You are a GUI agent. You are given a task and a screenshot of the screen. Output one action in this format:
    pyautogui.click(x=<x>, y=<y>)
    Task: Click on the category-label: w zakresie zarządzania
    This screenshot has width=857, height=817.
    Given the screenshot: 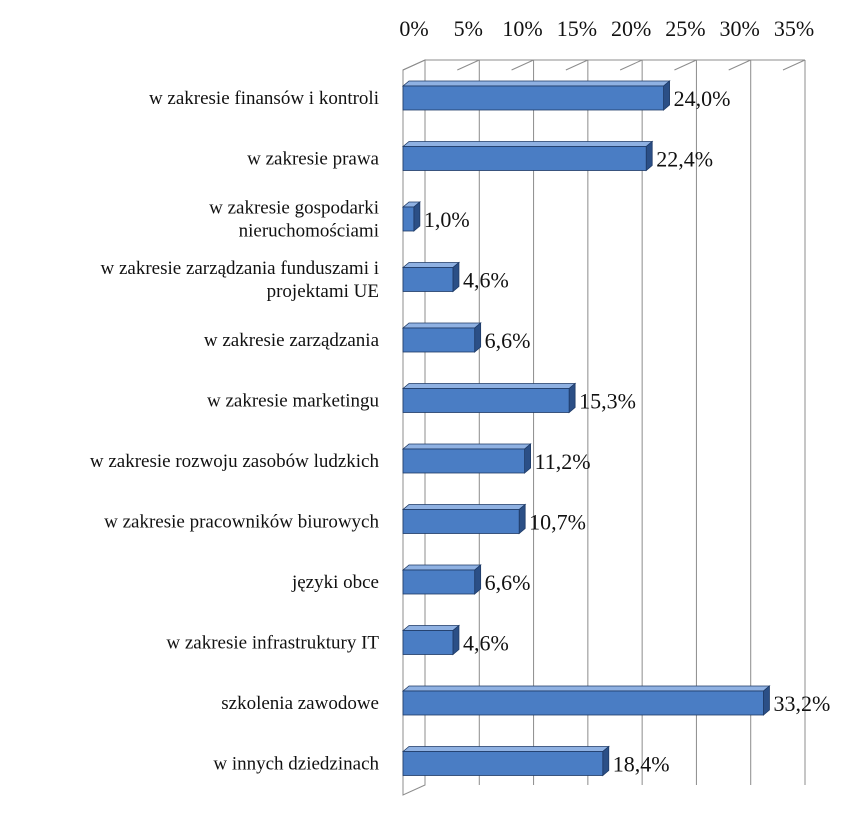 What is the action you would take?
    pyautogui.click(x=292, y=340)
    